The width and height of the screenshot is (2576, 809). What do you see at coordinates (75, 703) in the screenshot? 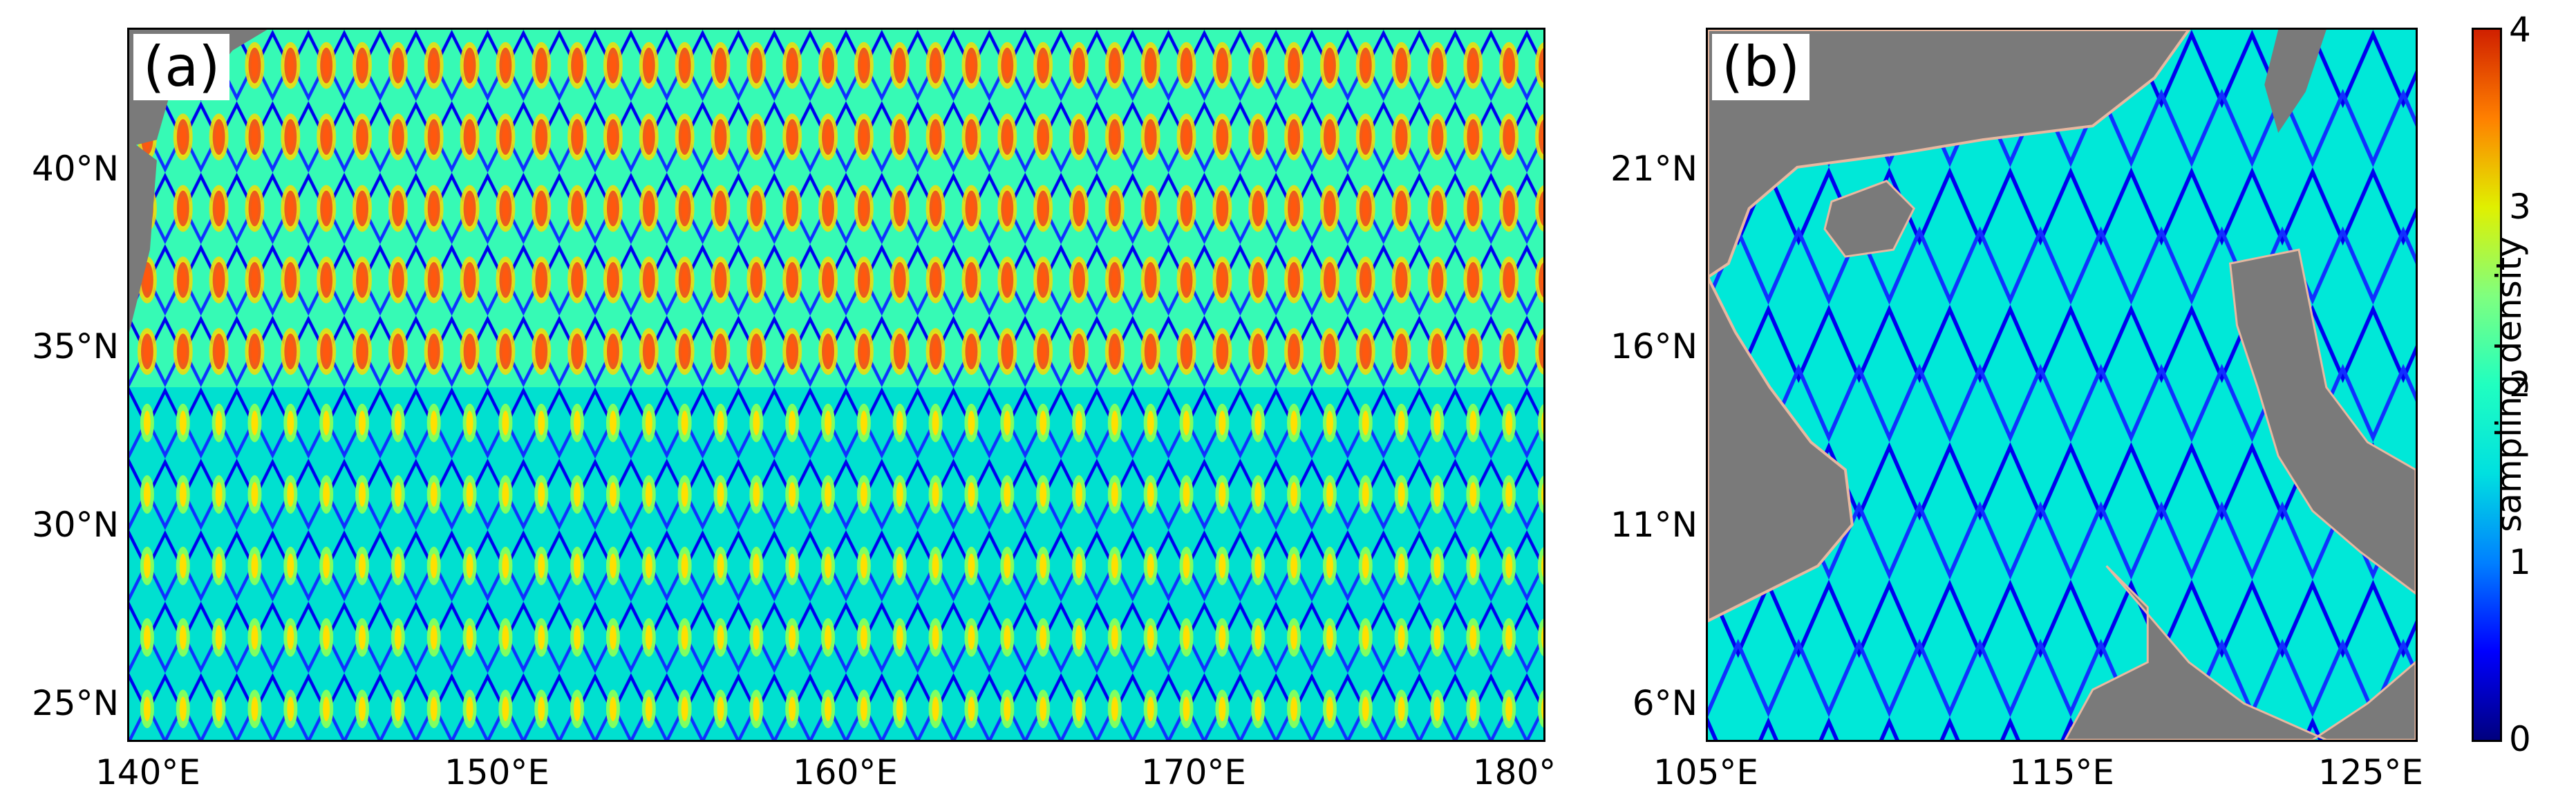
I see `panel-a-ytick: 25°N` at bounding box center [75, 703].